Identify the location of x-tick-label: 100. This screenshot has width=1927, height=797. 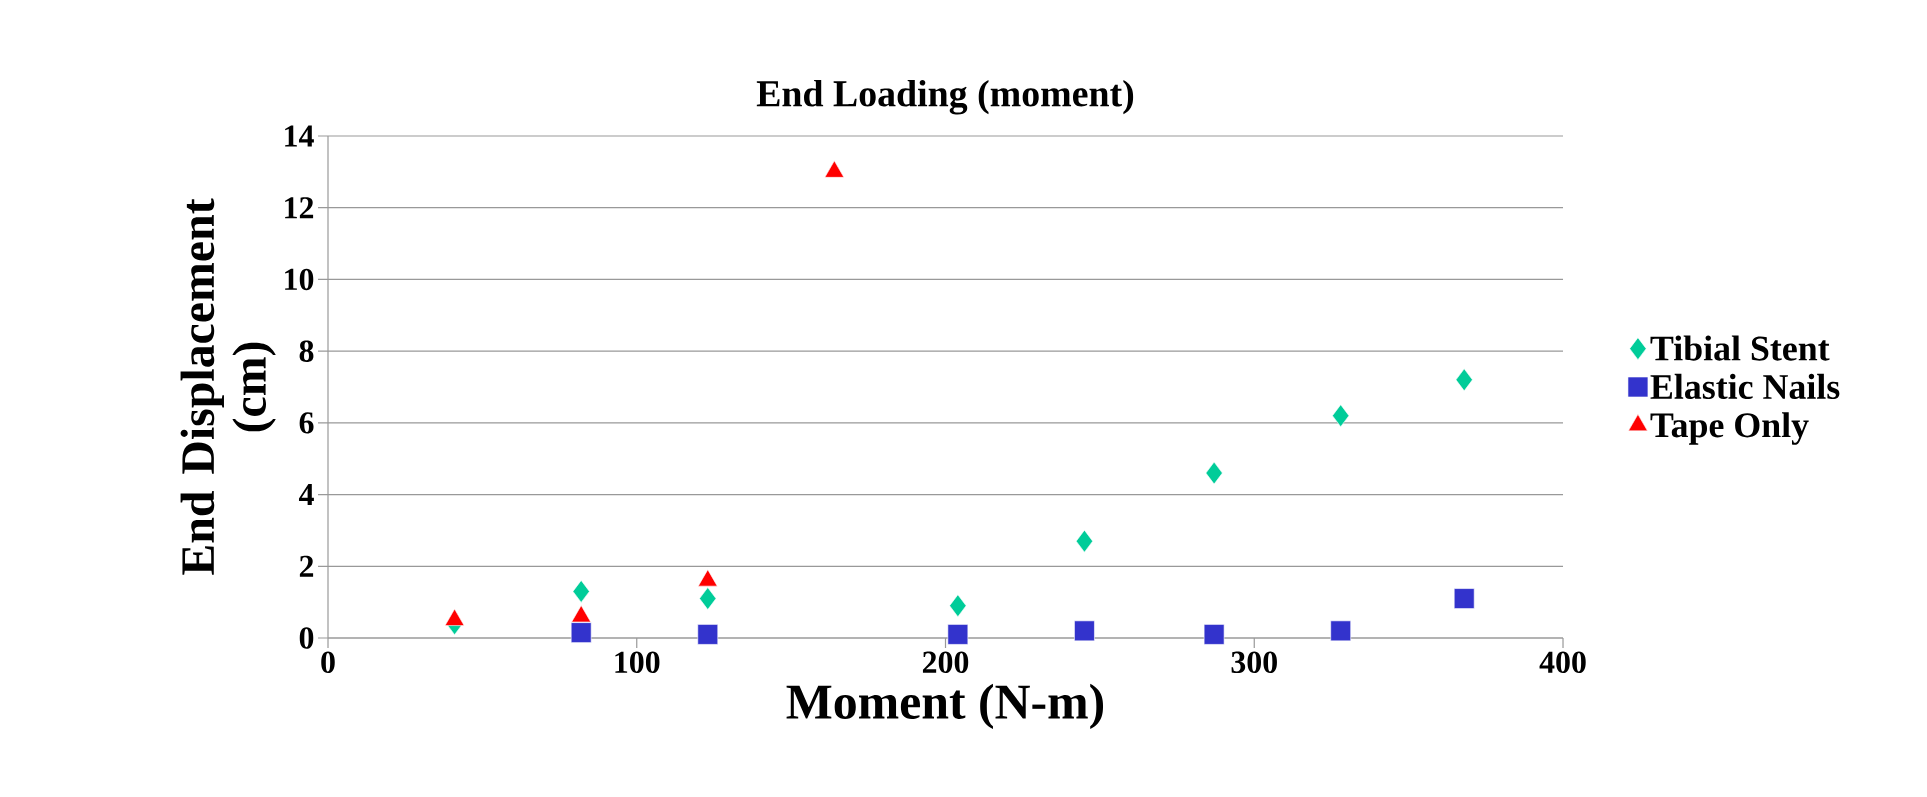
(637, 662).